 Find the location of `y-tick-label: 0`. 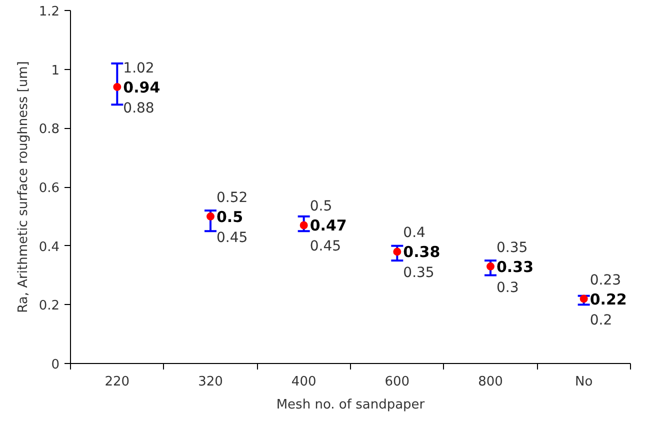

y-tick-label: 0 is located at coordinates (55, 365).